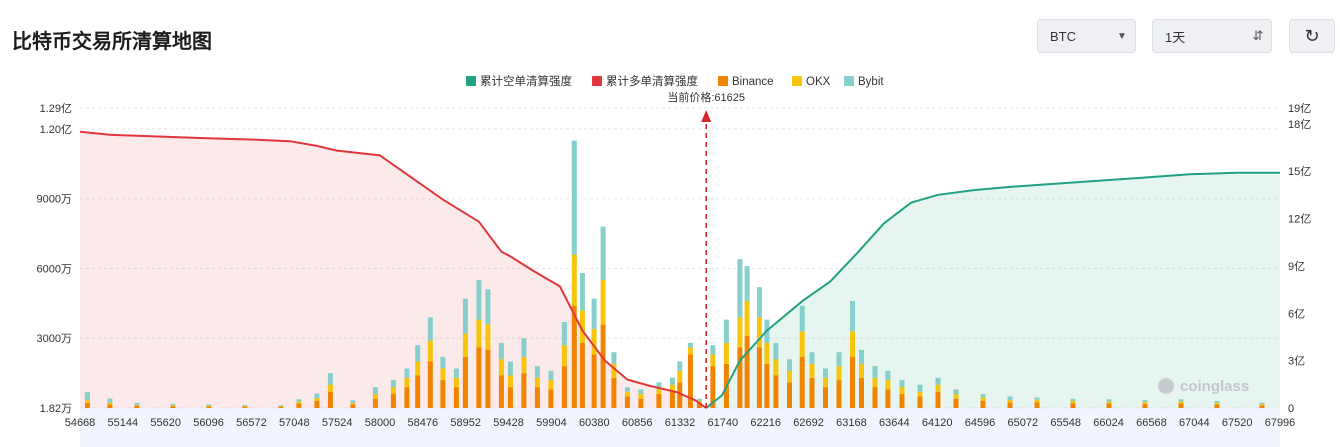 The height and width of the screenshot is (447, 1340). I want to click on coinglass-logo-icon, so click(1166, 386).